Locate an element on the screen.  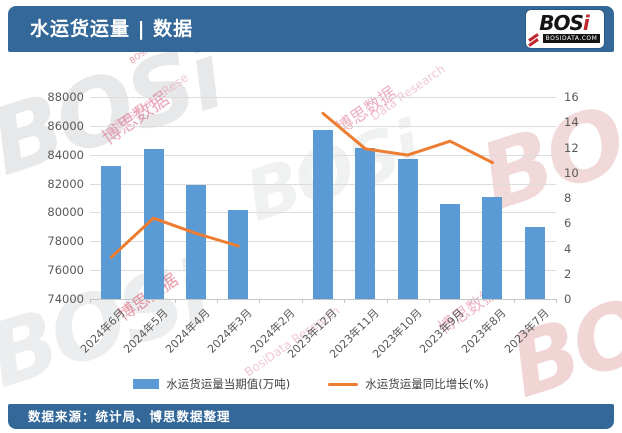
y-axis-right-tick-label: 0 is located at coordinates (568, 299).